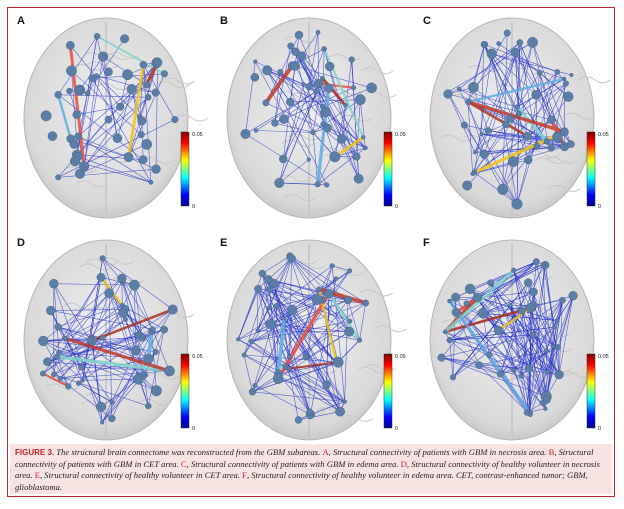 This screenshot has height=509, width=624. What do you see at coordinates (193, 207) in the screenshot?
I see `colorbar-min: 0` at bounding box center [193, 207].